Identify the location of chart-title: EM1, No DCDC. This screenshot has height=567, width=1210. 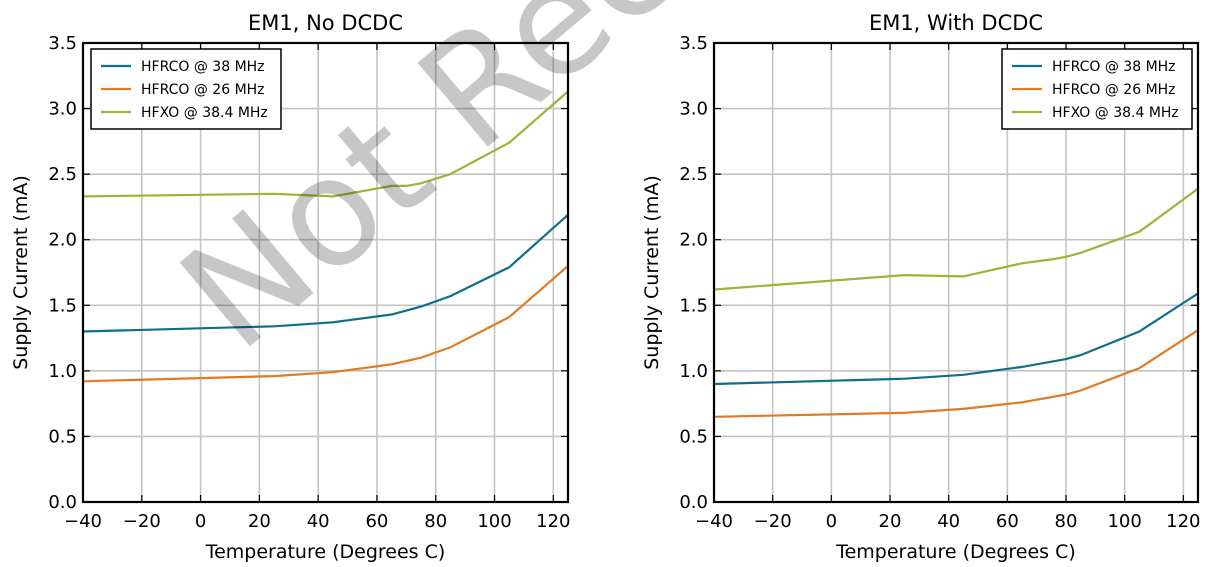
(325, 23).